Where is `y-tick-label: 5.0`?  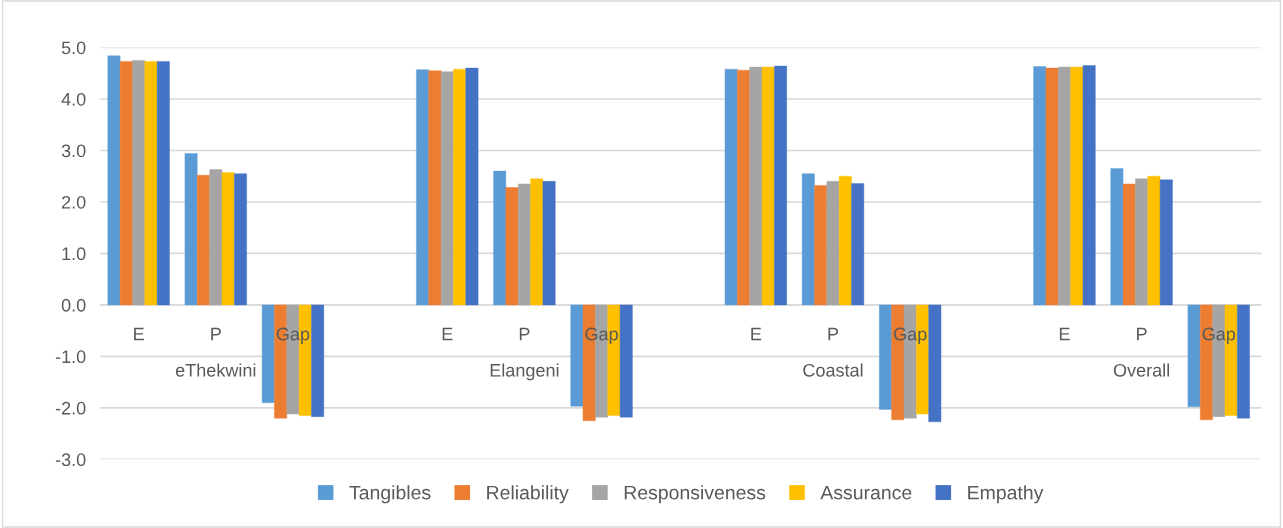
y-tick-label: 5.0 is located at coordinates (73, 48).